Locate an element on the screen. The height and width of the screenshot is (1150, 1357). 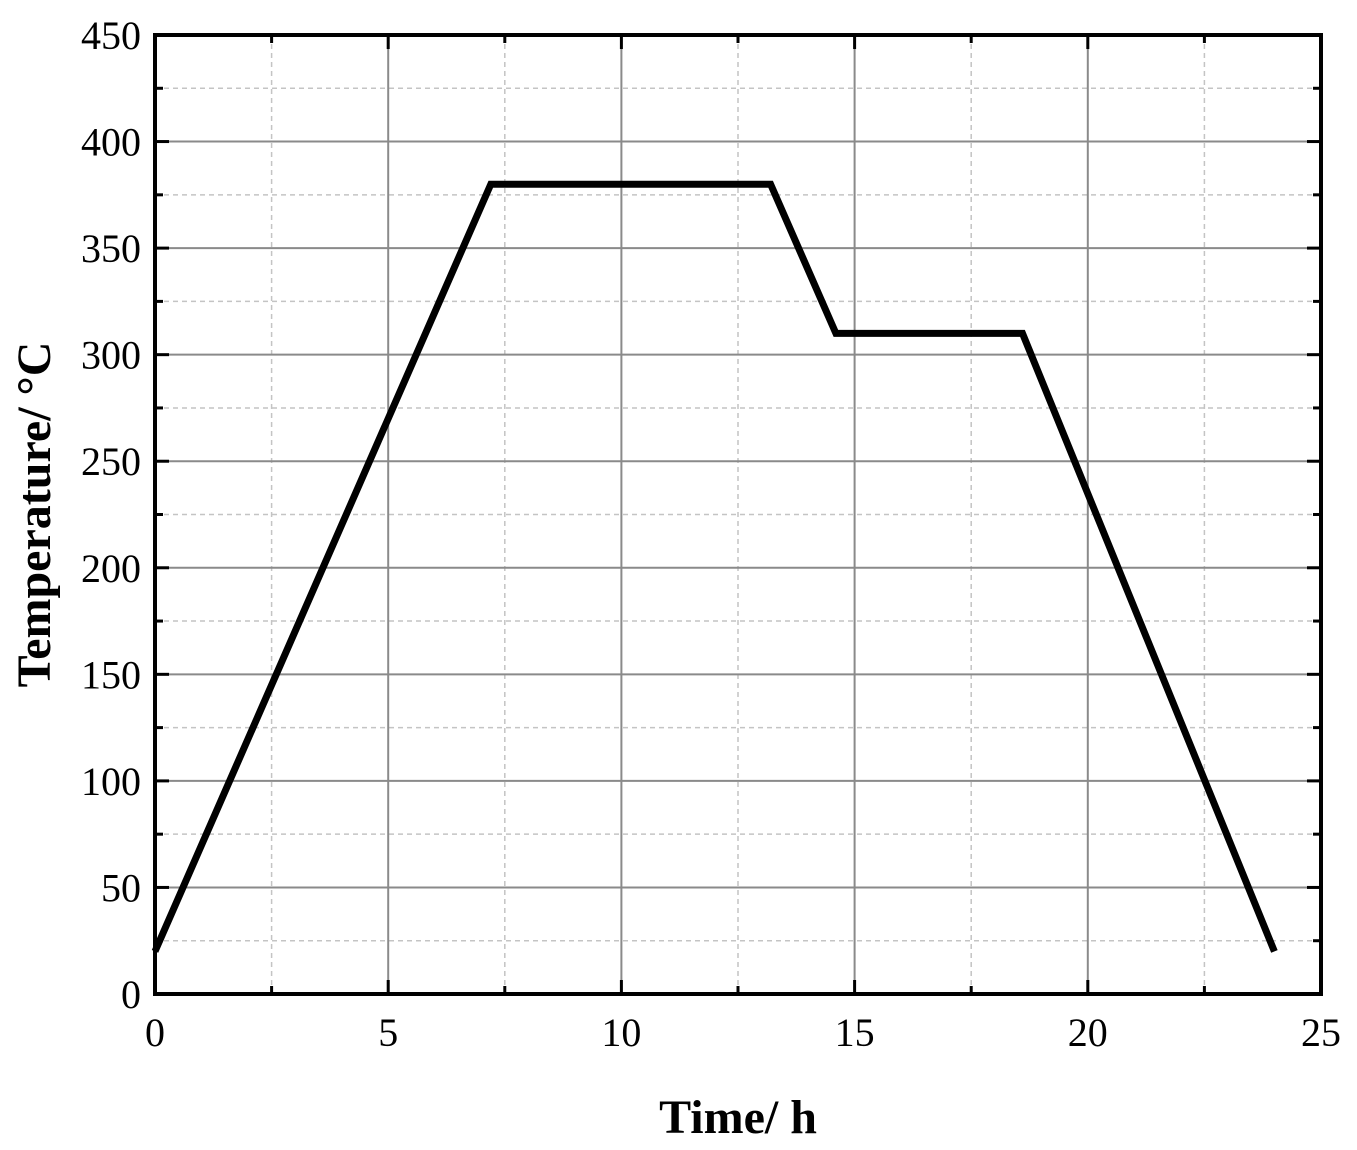
x-tick-labels: 0 5 10 15 20 25 is located at coordinates (743, 1032).